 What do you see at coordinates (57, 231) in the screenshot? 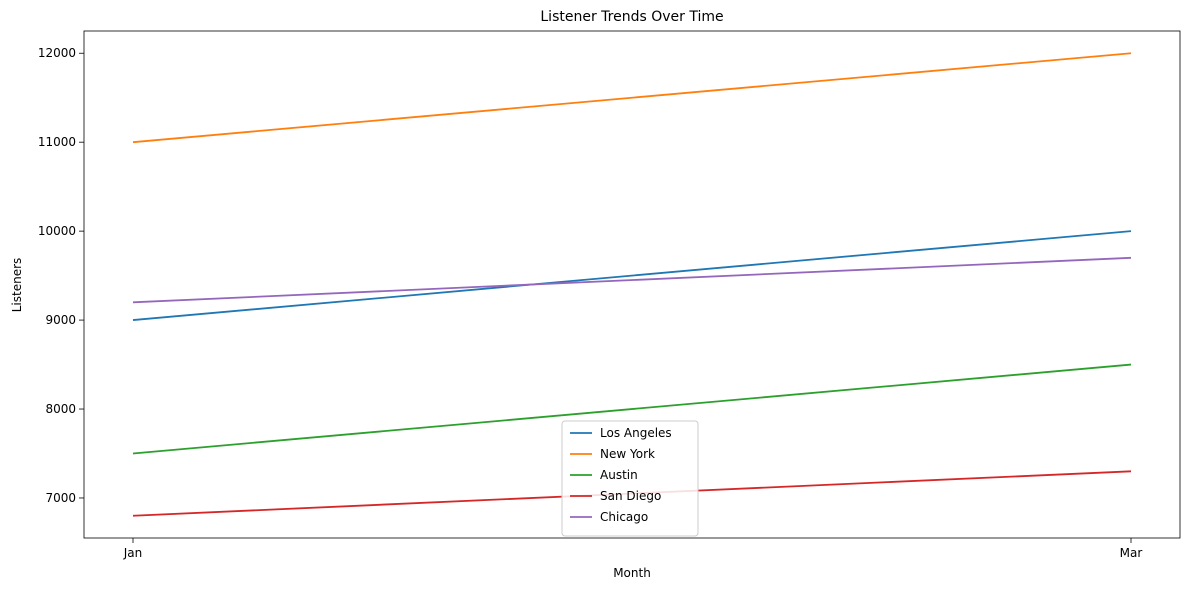
I see `y-tick-label: 10000` at bounding box center [57, 231].